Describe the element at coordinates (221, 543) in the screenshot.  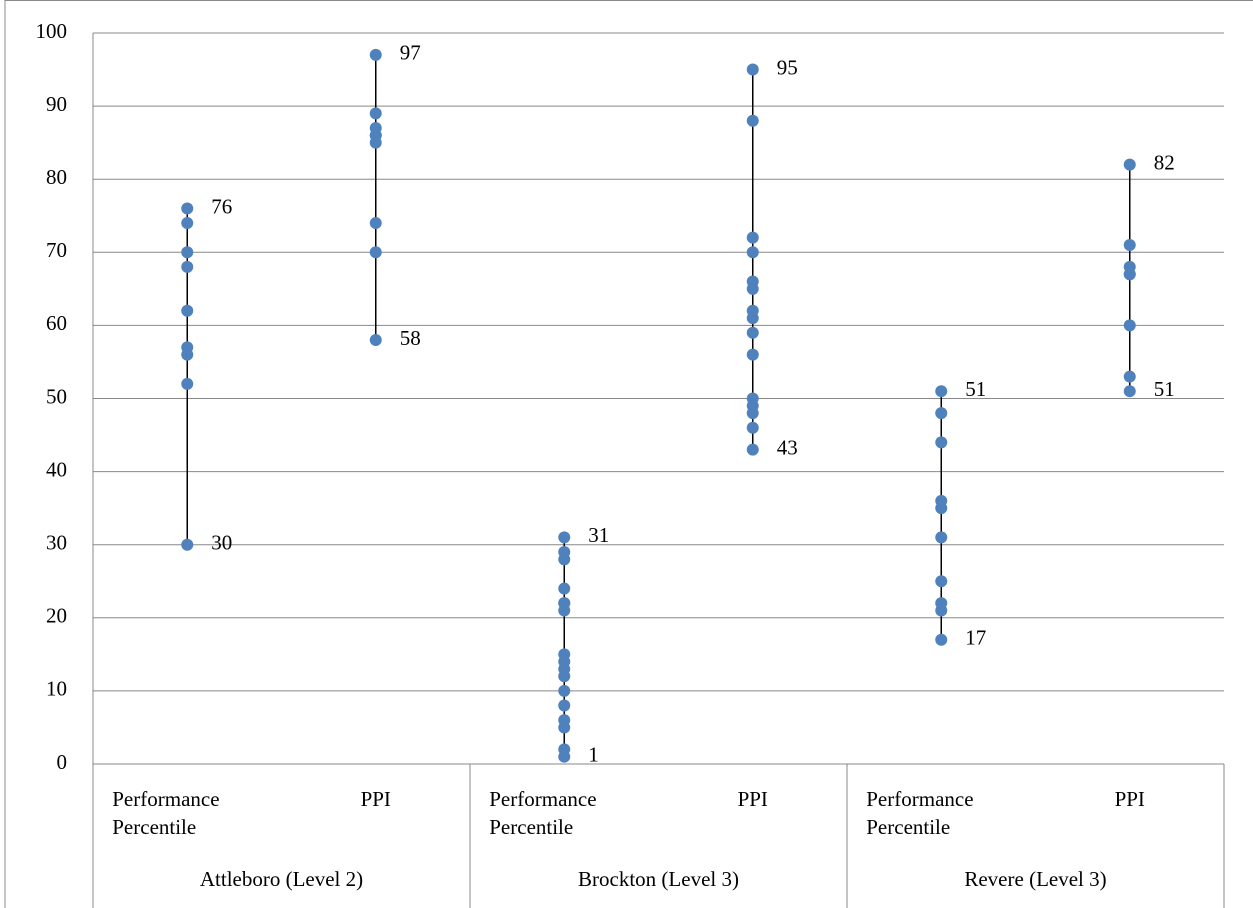
I see `data-label: 30` at that location.